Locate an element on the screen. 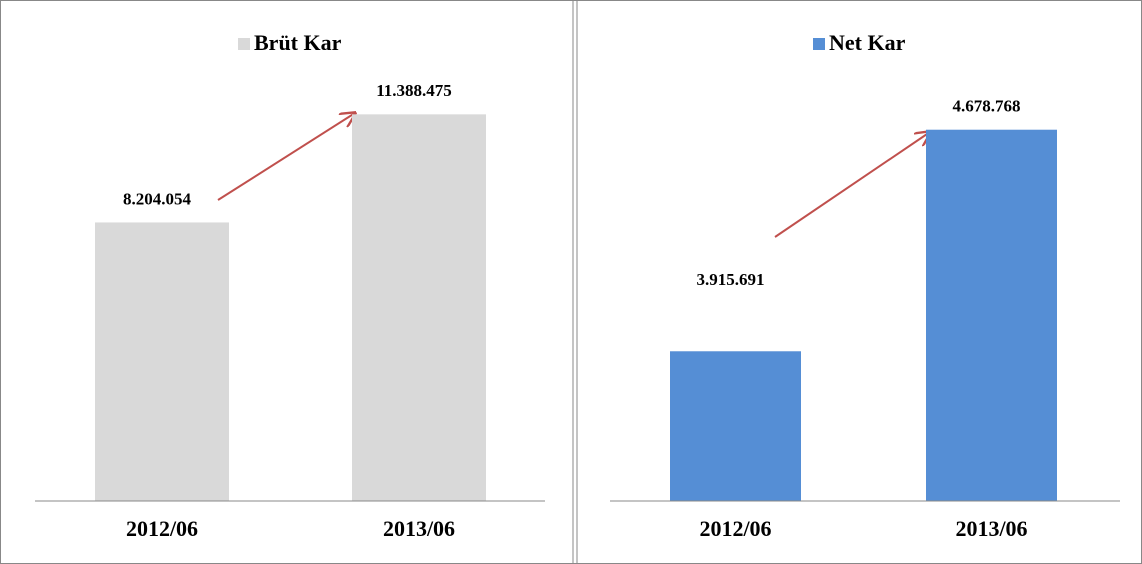  legend-label: Brüt Kar is located at coordinates (298, 42).